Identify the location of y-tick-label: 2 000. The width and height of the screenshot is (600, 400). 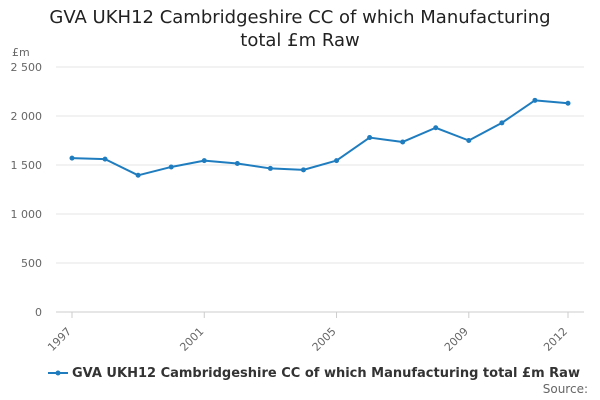
(27, 116).